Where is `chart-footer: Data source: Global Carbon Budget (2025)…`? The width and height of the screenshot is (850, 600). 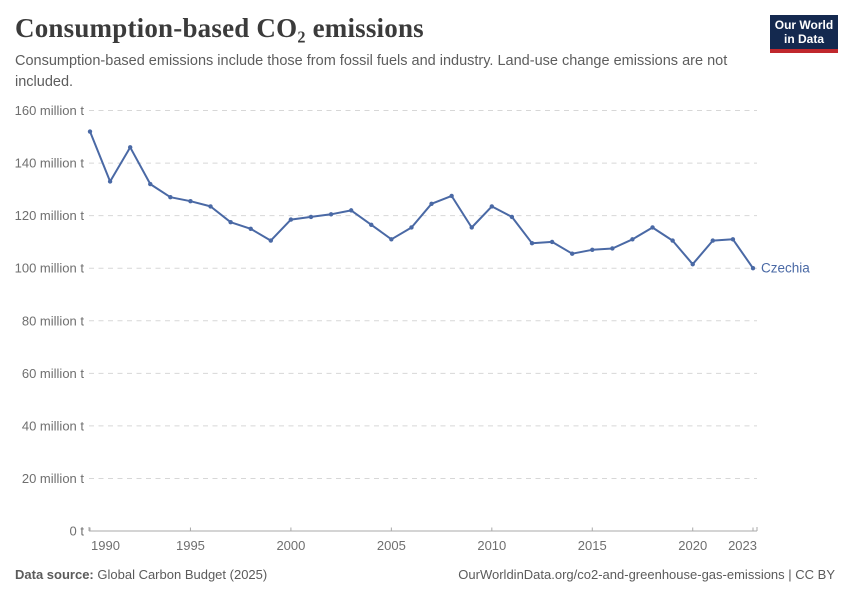 chart-footer: Data source: Global Carbon Budget (2025)… is located at coordinates (425, 574).